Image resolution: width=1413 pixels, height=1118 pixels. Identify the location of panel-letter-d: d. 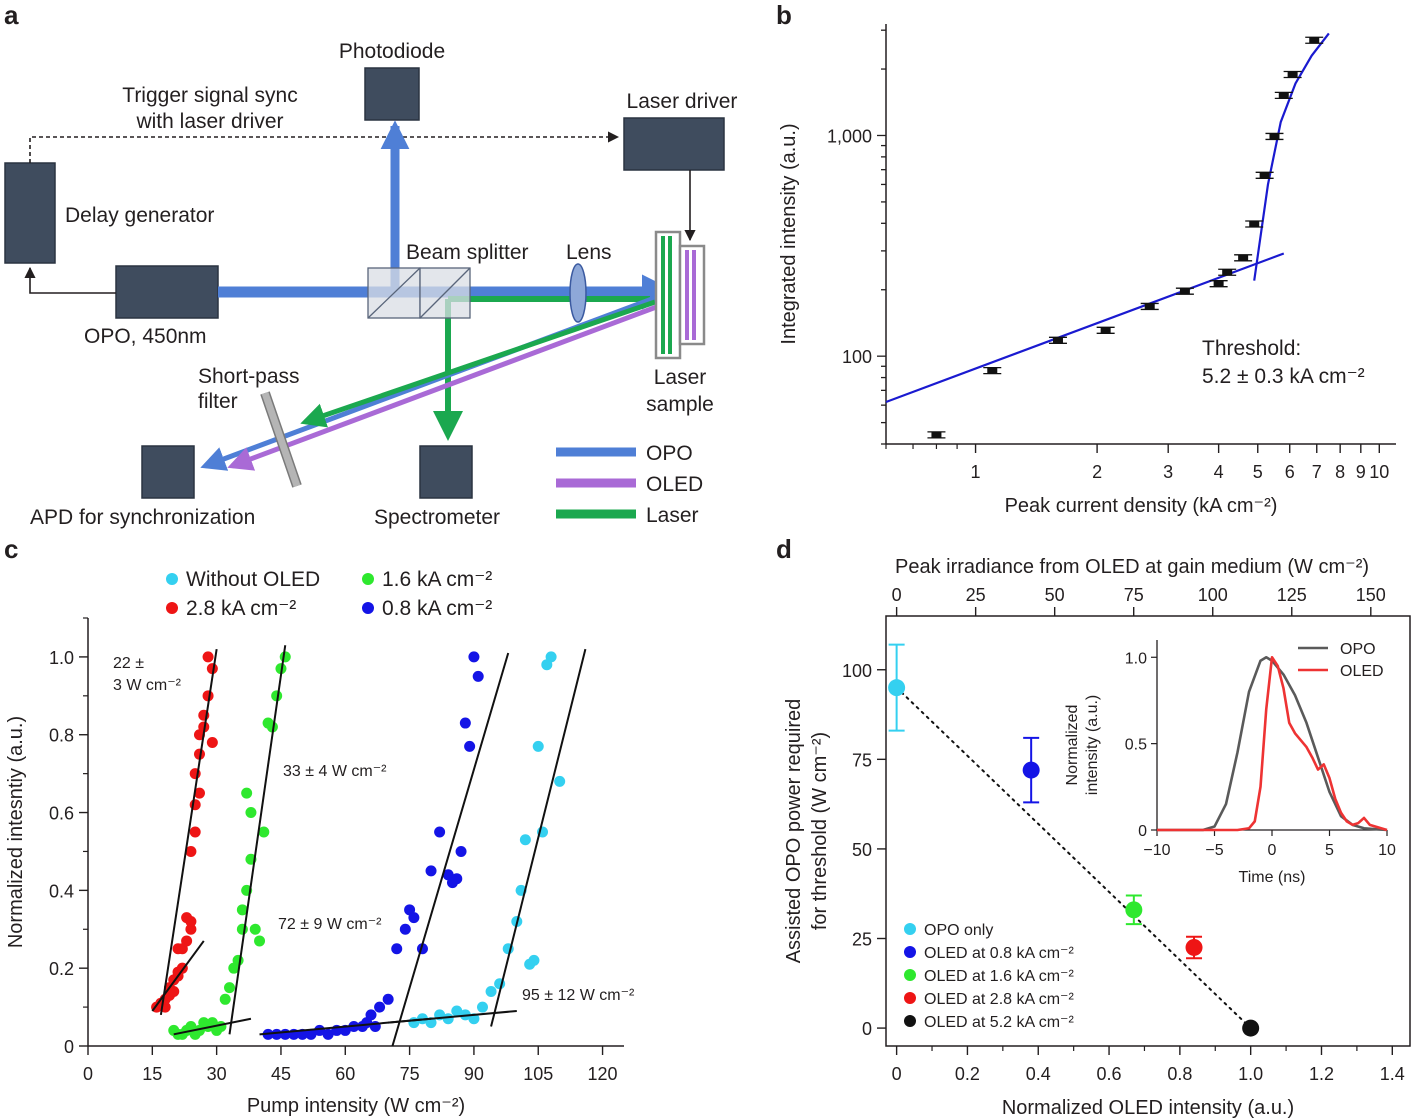
(784, 549).